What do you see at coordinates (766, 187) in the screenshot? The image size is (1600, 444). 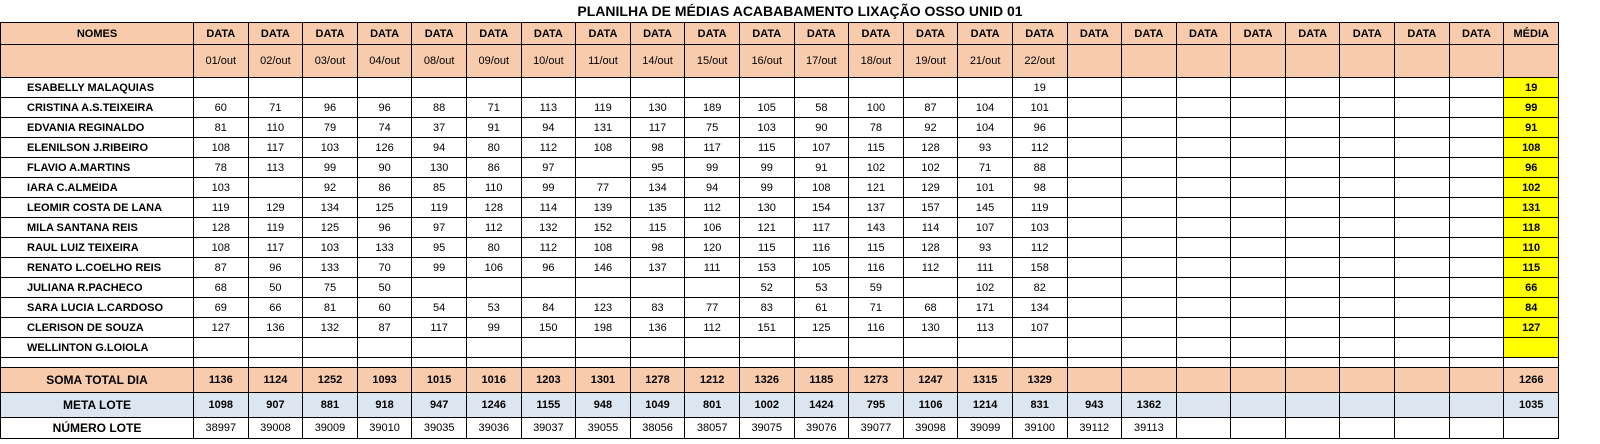 I see `score-cell: 99` at bounding box center [766, 187].